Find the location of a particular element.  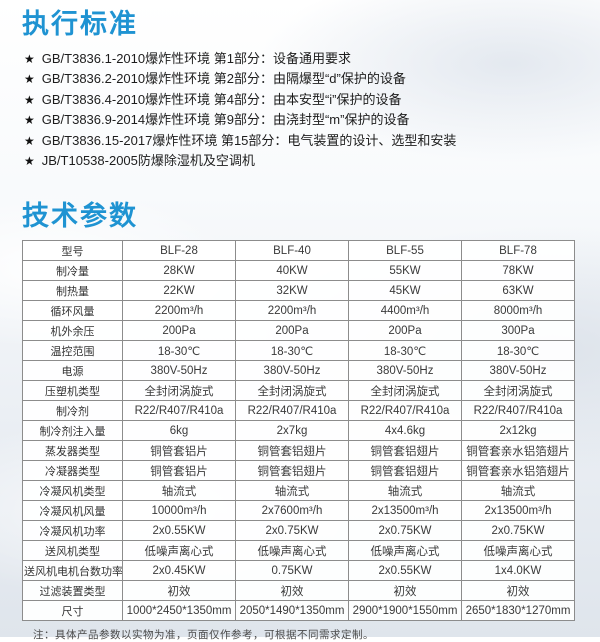

standard-item-text: GB/T3836.9-2014爆炸性环境 第9部分：由浇封型“m”保护的设备 is located at coordinates (225, 120).